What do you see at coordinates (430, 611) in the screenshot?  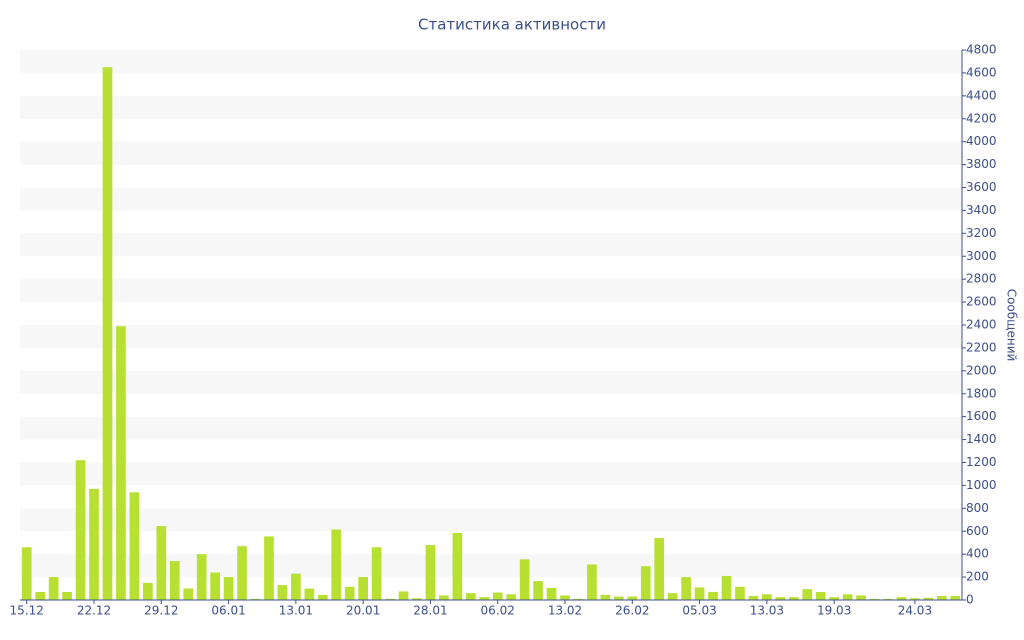 I see `x-tick-label: 28.01` at bounding box center [430, 611].